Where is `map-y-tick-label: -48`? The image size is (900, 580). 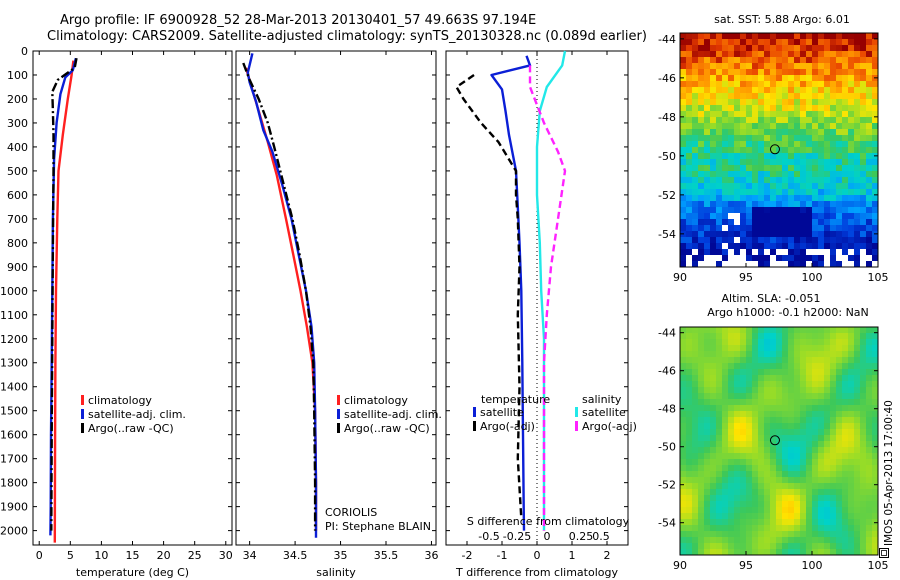
map-y-tick-label: -48 is located at coordinates (667, 117).